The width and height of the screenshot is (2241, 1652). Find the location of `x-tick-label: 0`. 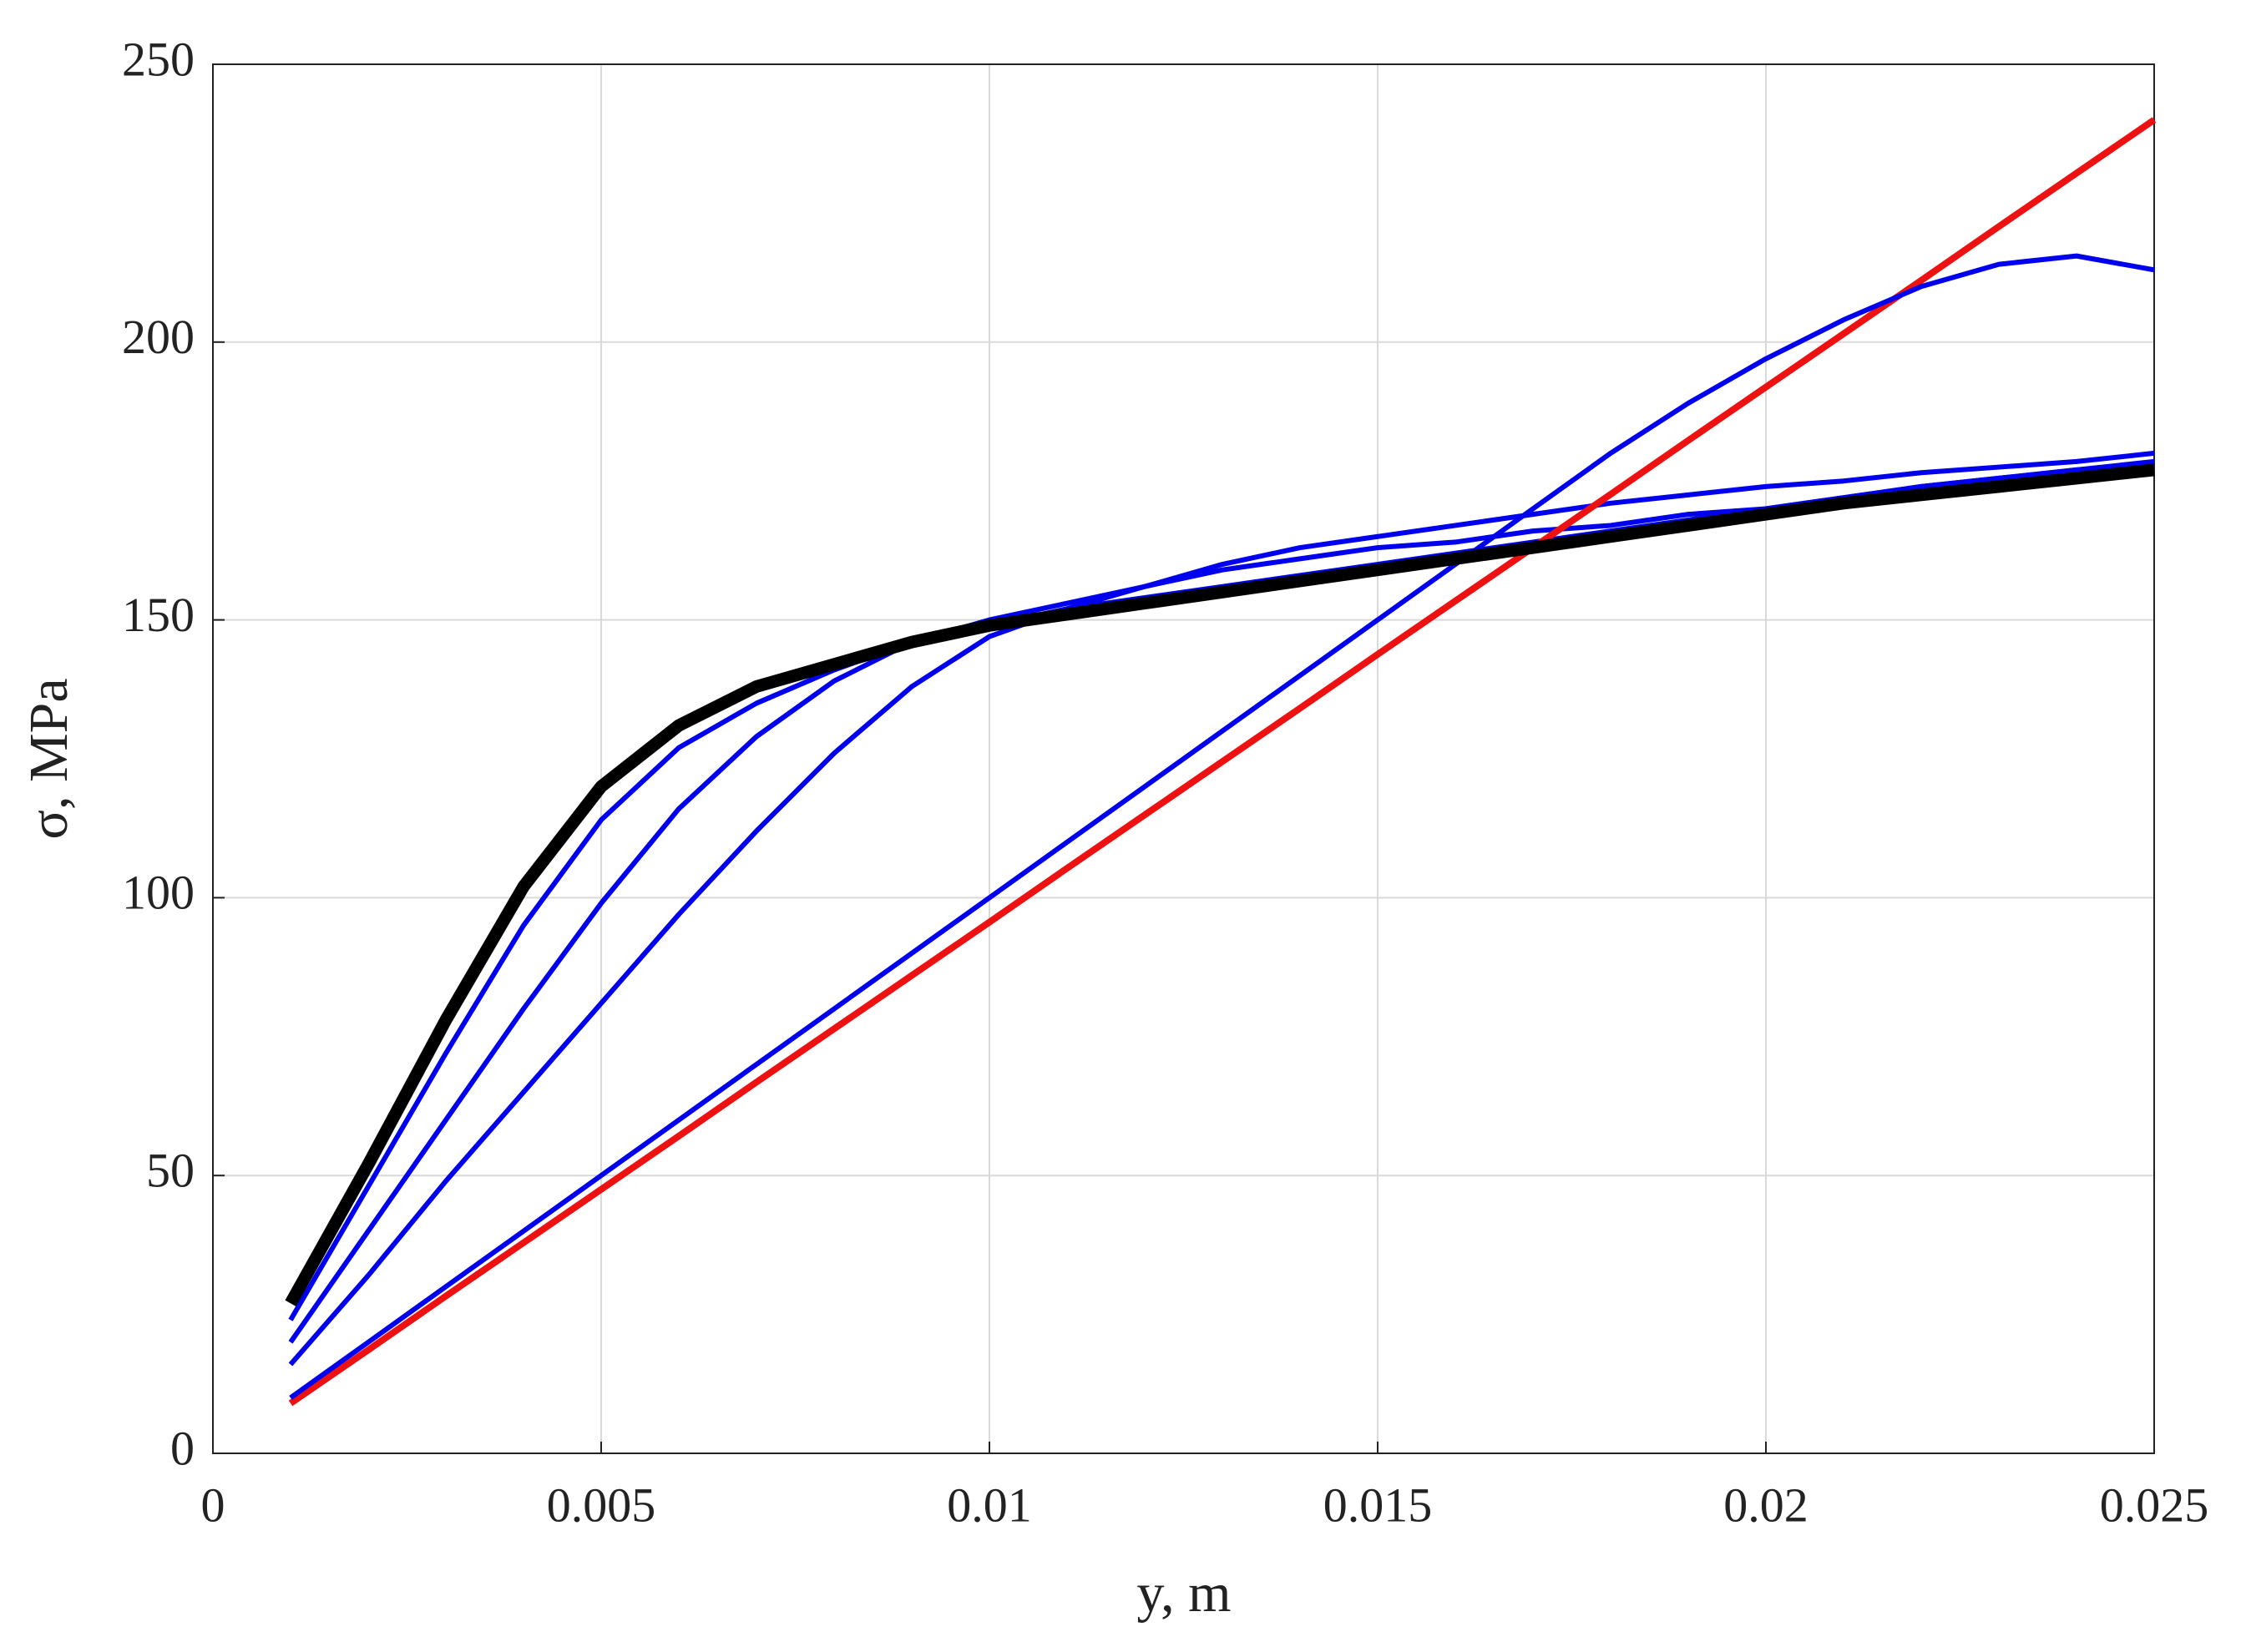

x-tick-label: 0 is located at coordinates (213, 1505).